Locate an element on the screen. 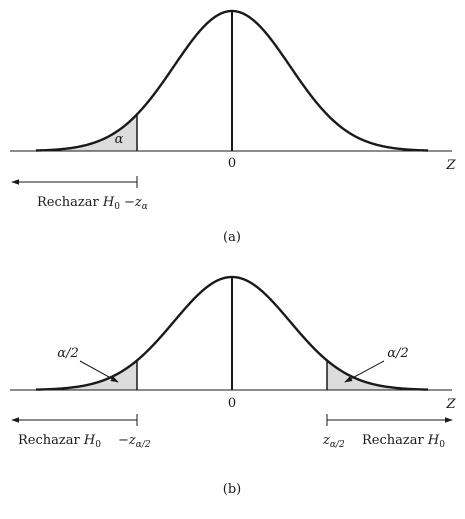  alpha-label: α is located at coordinates (119, 139).